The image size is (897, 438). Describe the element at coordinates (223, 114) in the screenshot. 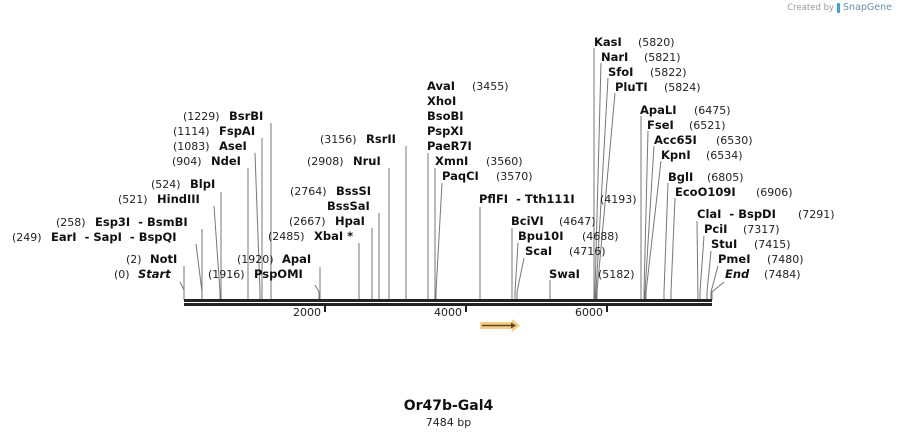

I see `site-bsrbi: (1229) BsrBI` at that location.